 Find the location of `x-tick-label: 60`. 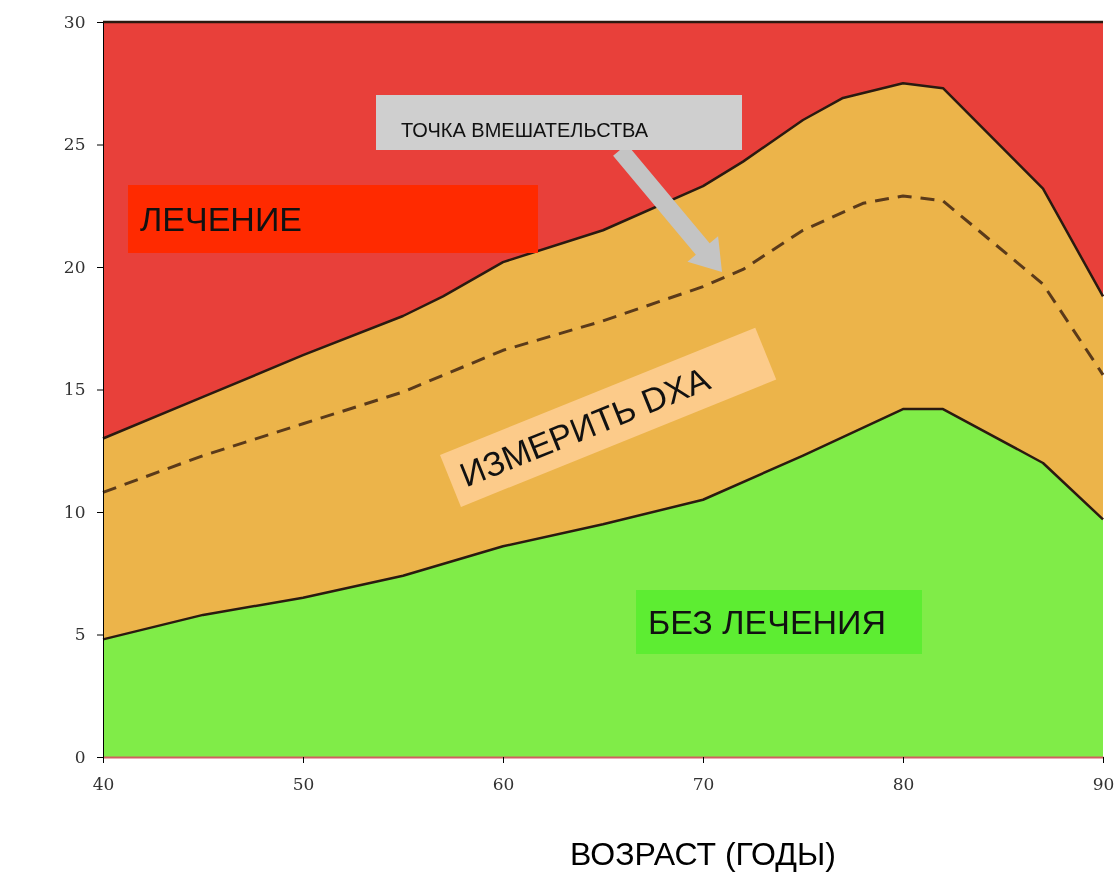

x-tick-label: 60 is located at coordinates (503, 783).